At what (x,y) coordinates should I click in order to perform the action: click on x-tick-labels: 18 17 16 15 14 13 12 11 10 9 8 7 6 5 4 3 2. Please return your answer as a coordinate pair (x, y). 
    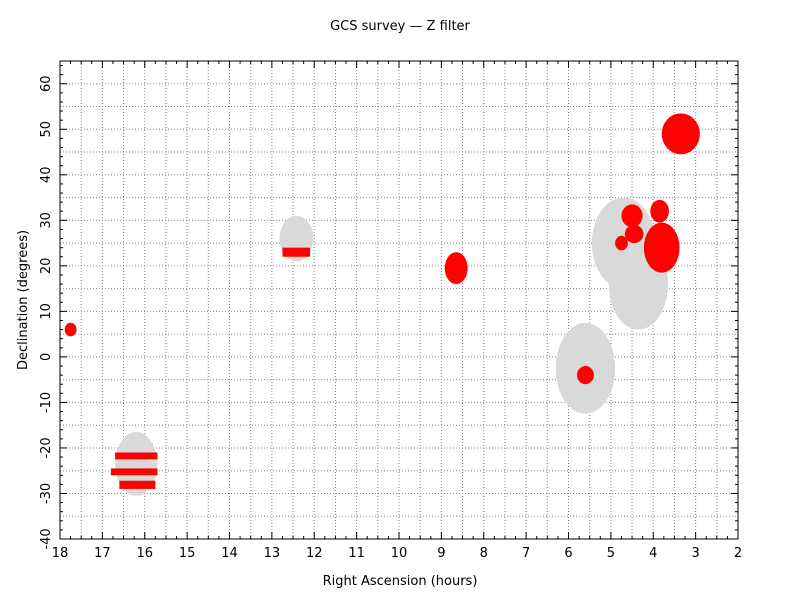
    Looking at the image, I should click on (397, 553).